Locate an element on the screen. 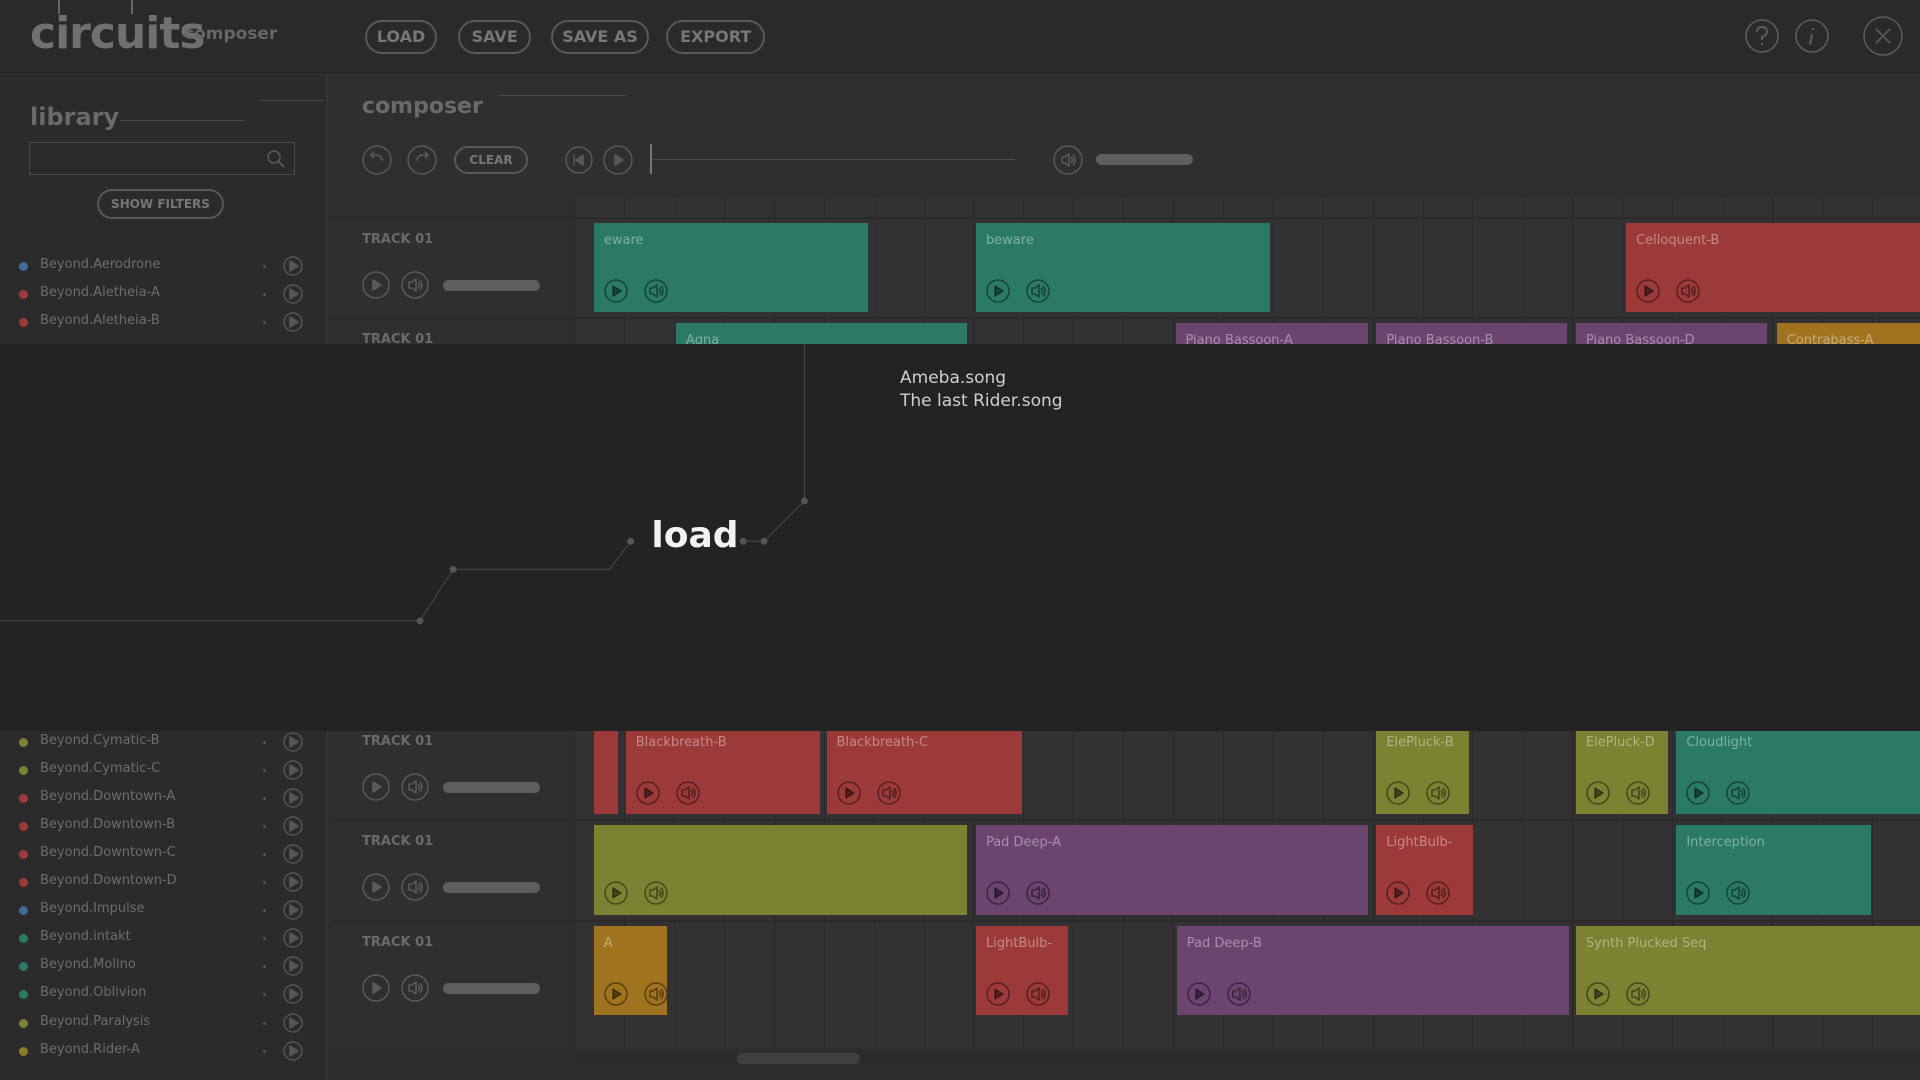  rewind-button is located at coordinates (579, 160).